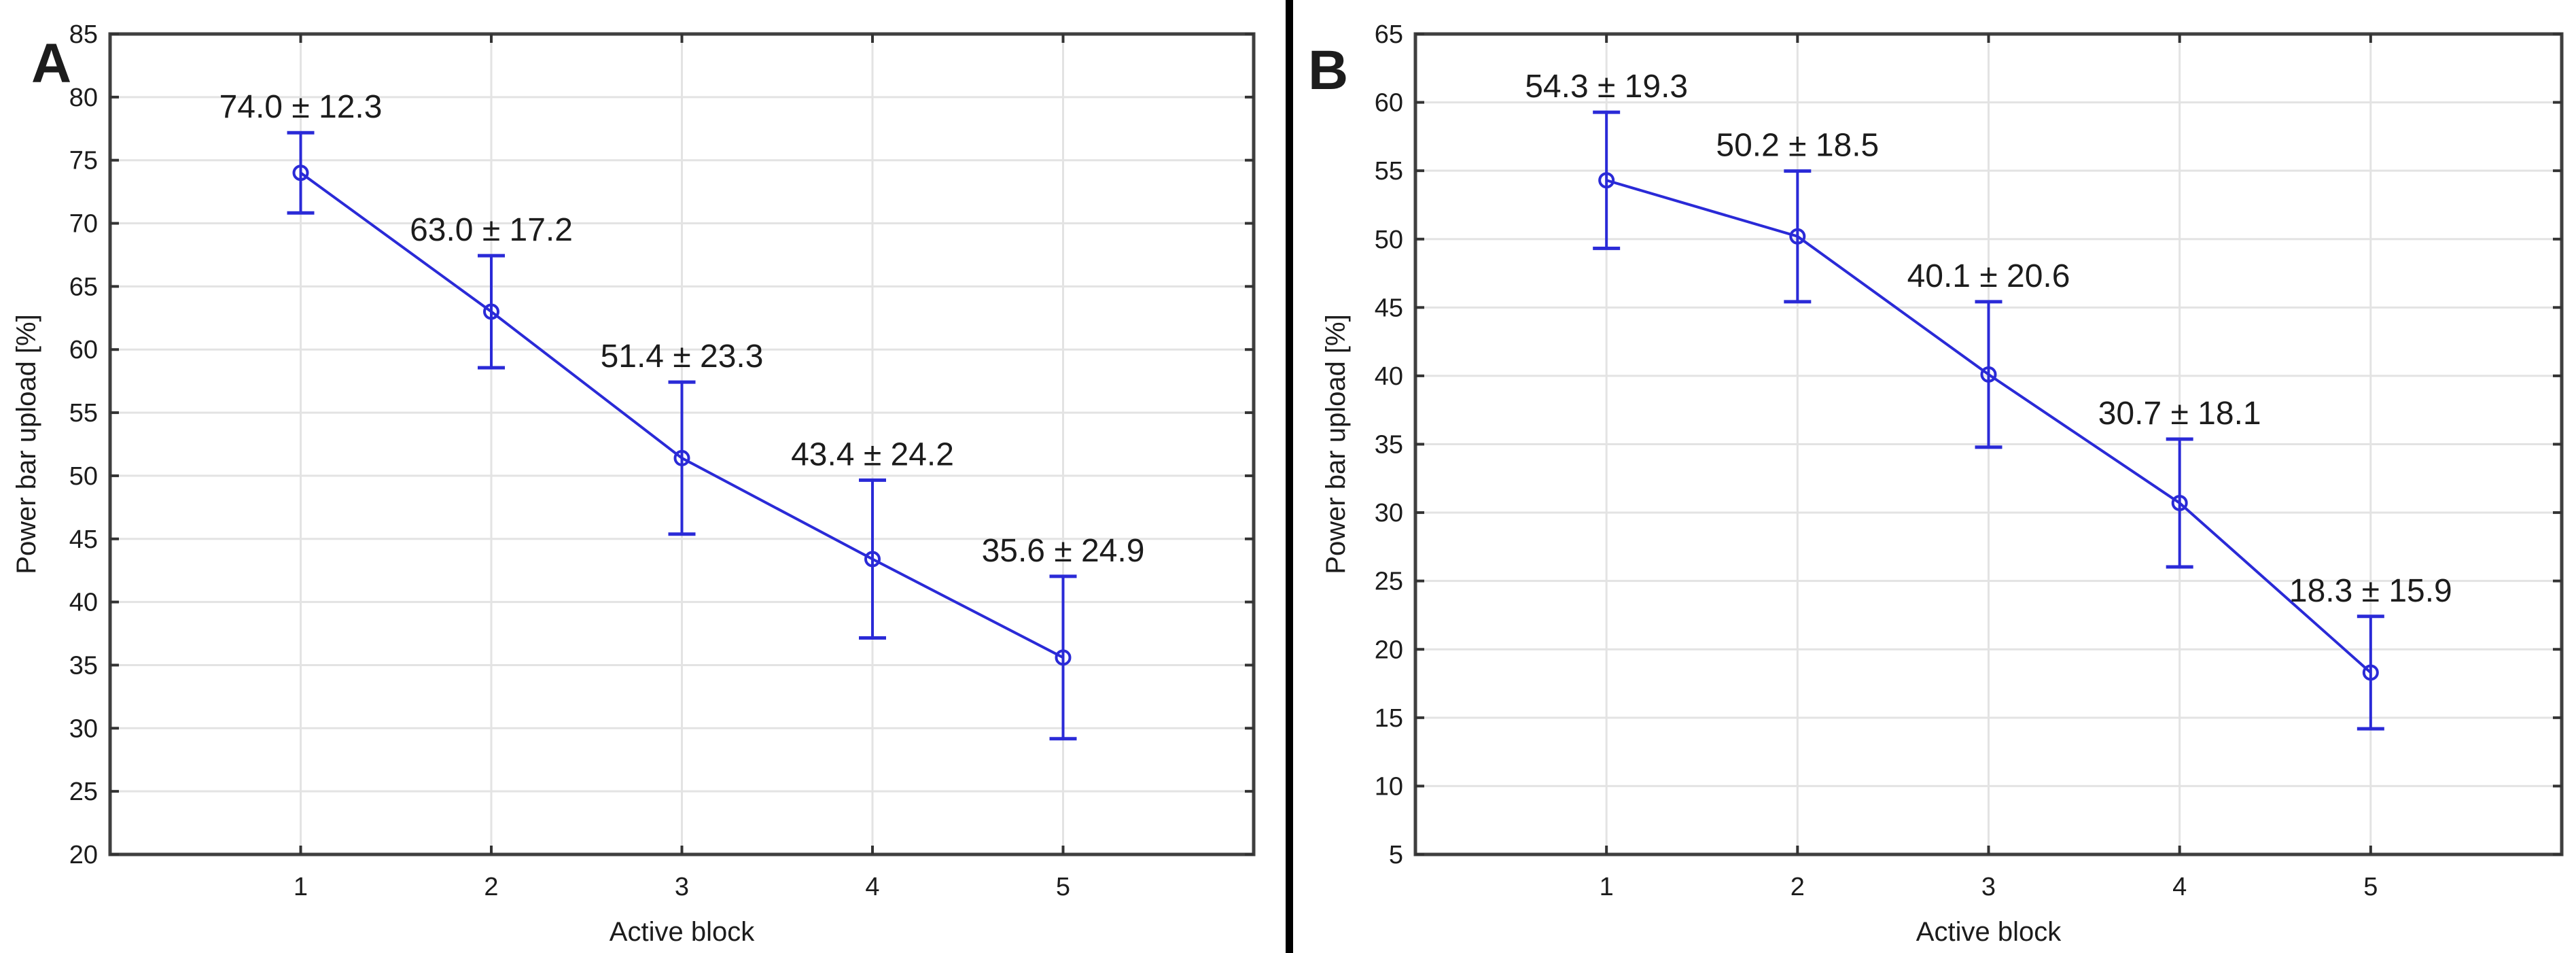  I want to click on panel-divider, so click(1289, 476).